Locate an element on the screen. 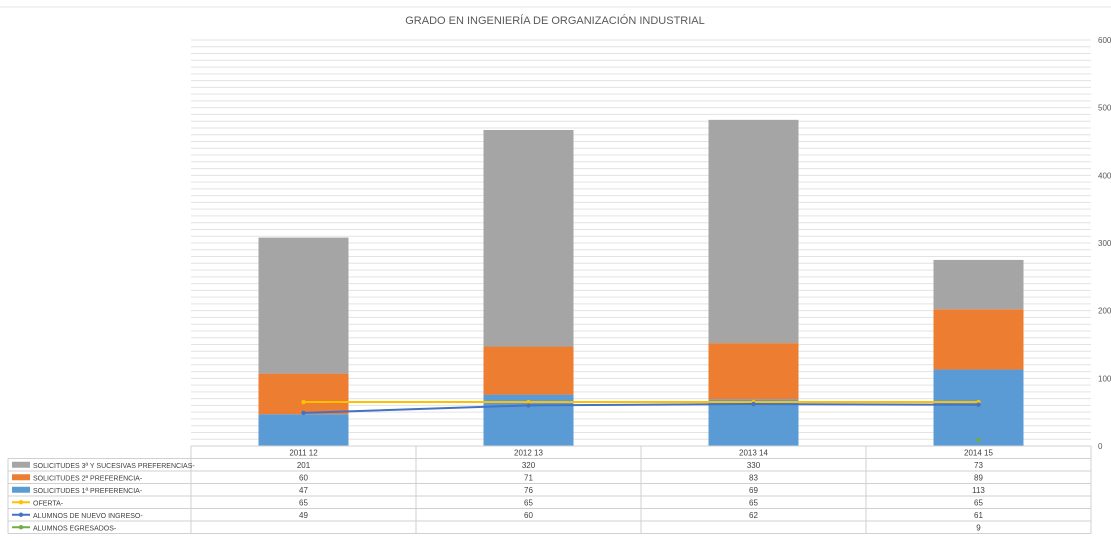 The image size is (1111, 542). series-name: SOLICITUDES 3ª Y SUCESIVAS PREFERENCIAS- is located at coordinates (114, 466).